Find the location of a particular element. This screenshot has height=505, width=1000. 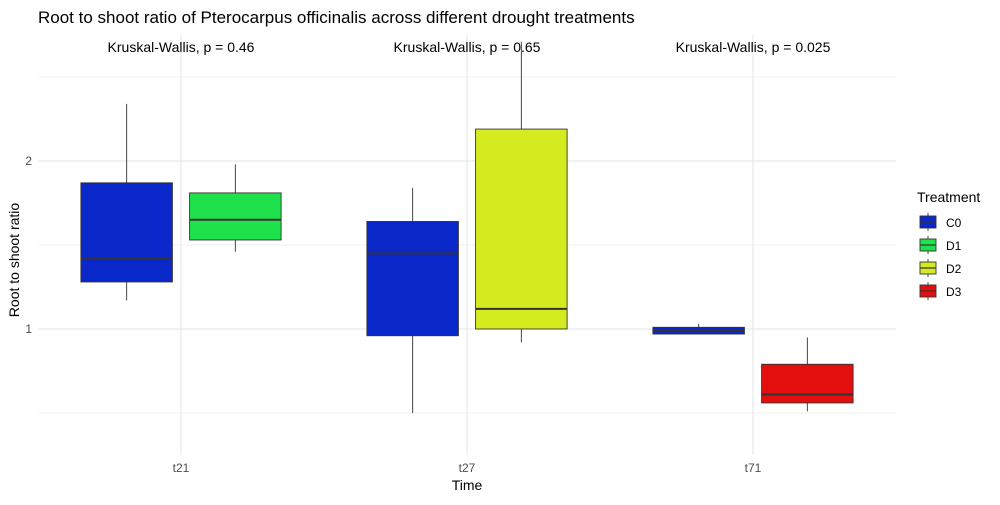

x-tick-label: t71 is located at coordinates (753, 468).